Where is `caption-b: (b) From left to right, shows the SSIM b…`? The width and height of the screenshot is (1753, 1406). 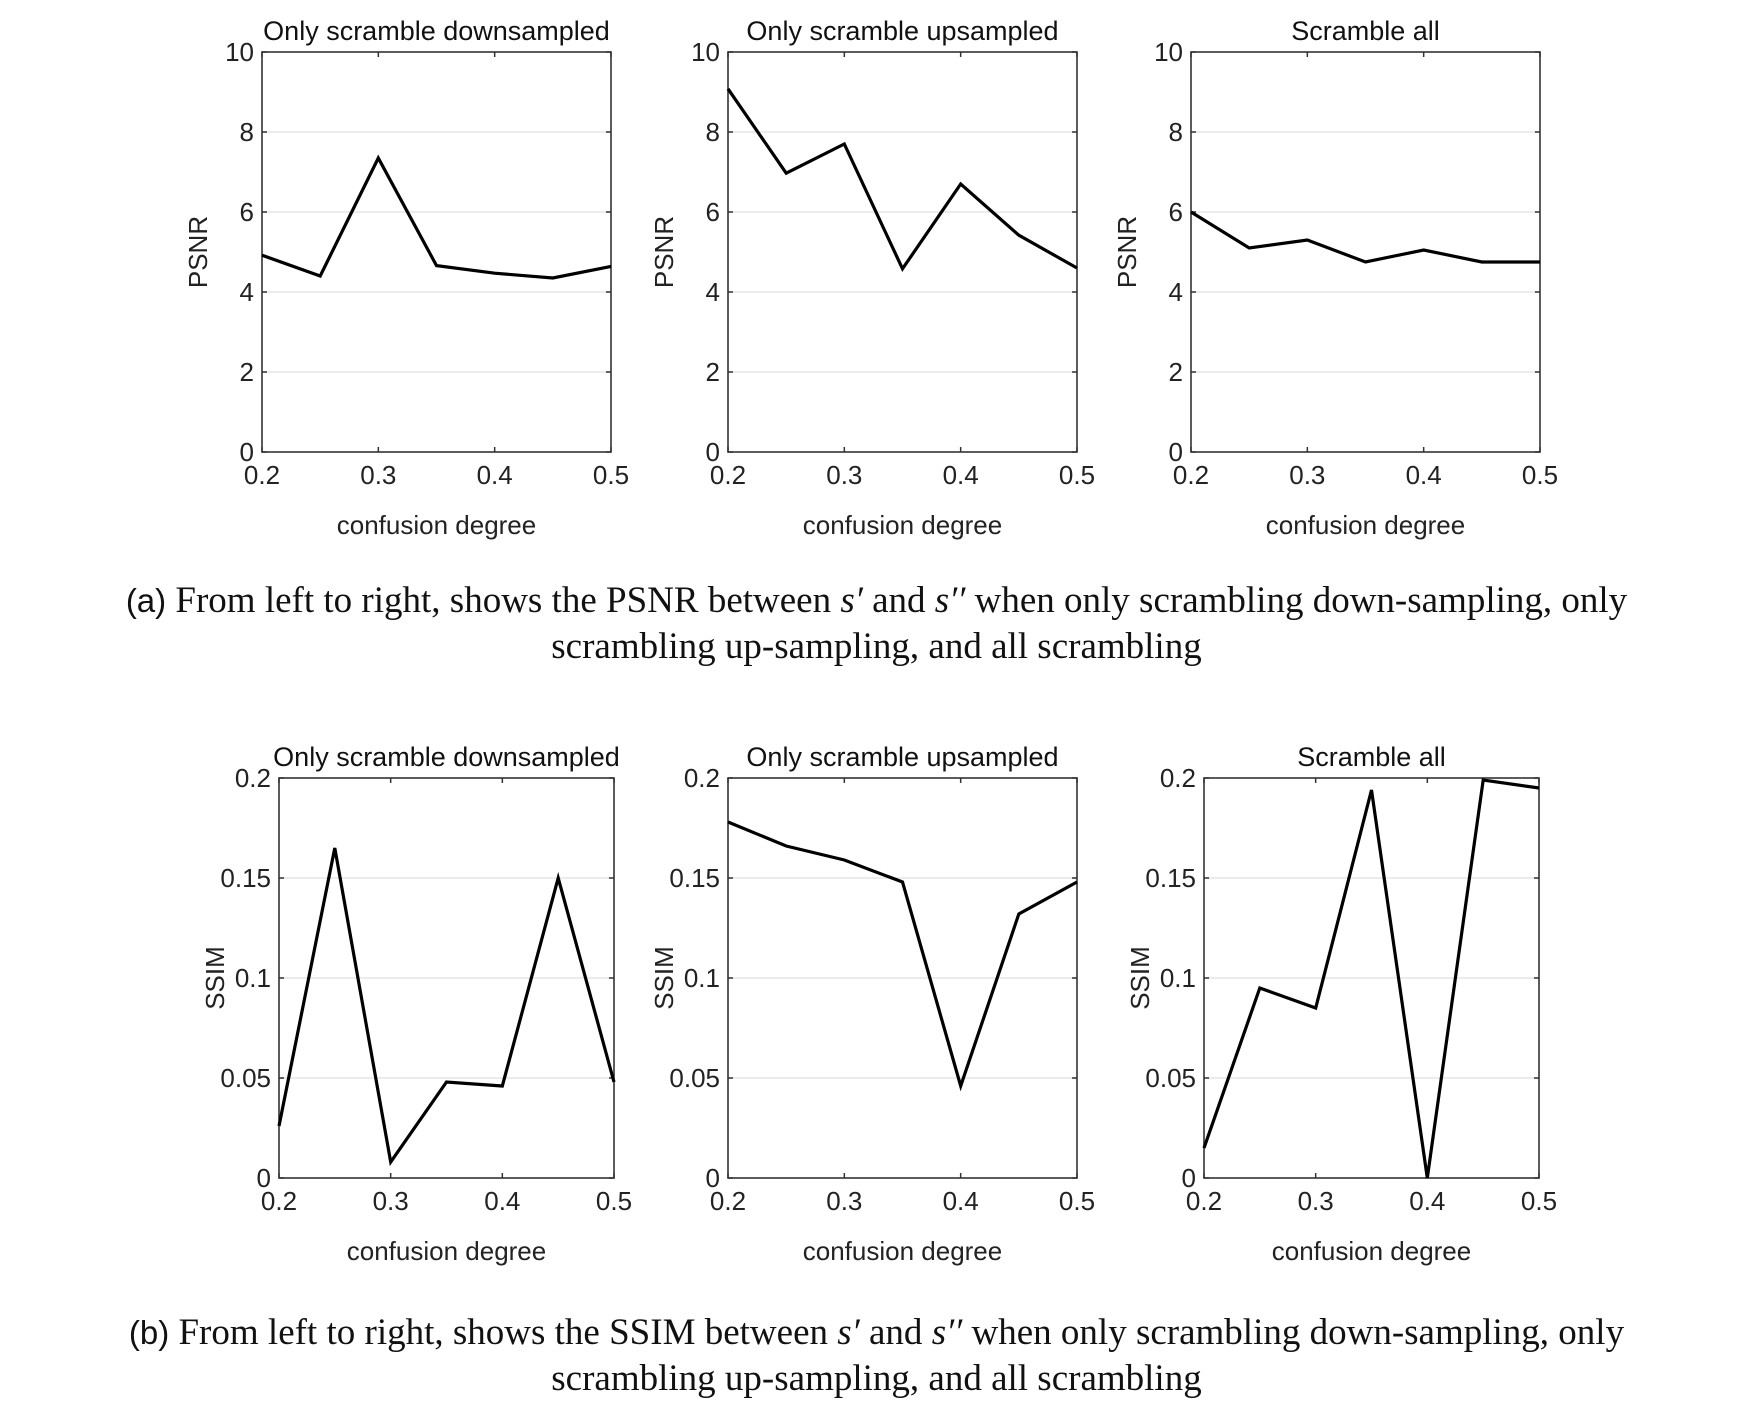
caption-b: (b) From left to right, shows the SSIM b… is located at coordinates (876, 1356).